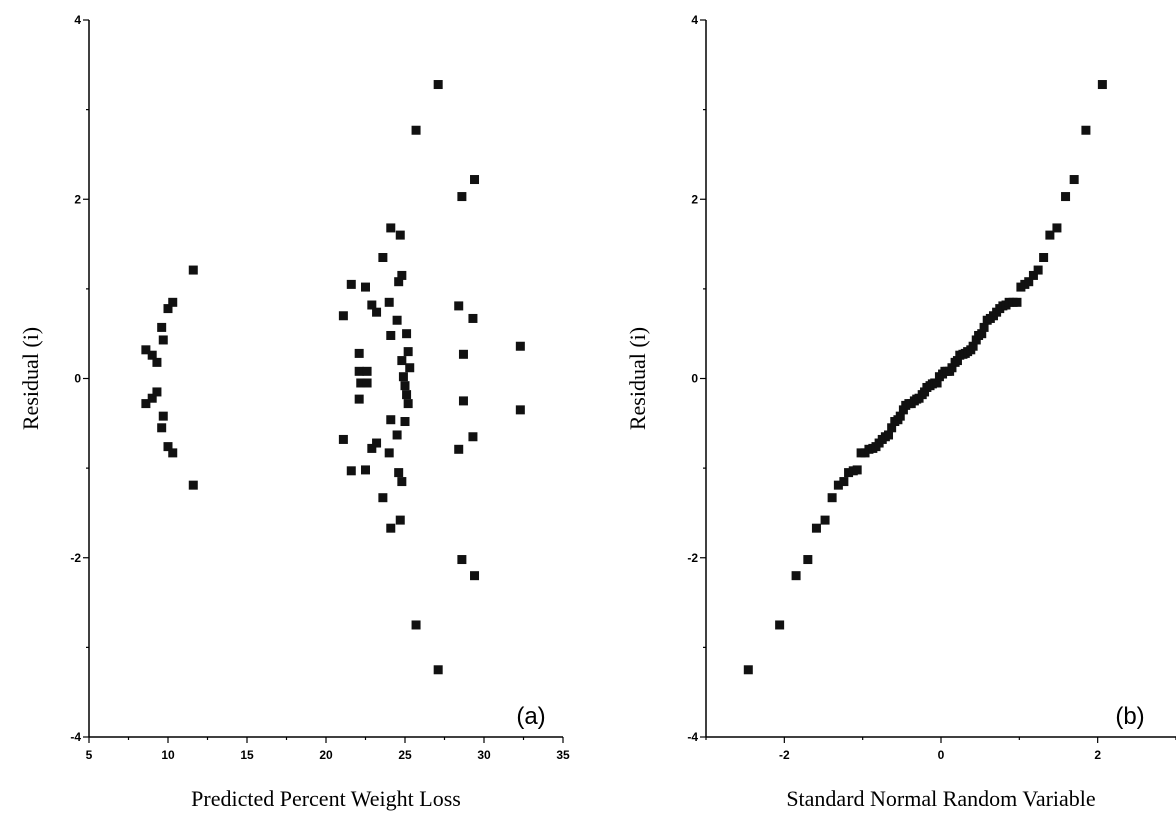 The image size is (1176, 825). What do you see at coordinates (405, 755) in the screenshot?
I see `x-tick-label: 25` at bounding box center [405, 755].